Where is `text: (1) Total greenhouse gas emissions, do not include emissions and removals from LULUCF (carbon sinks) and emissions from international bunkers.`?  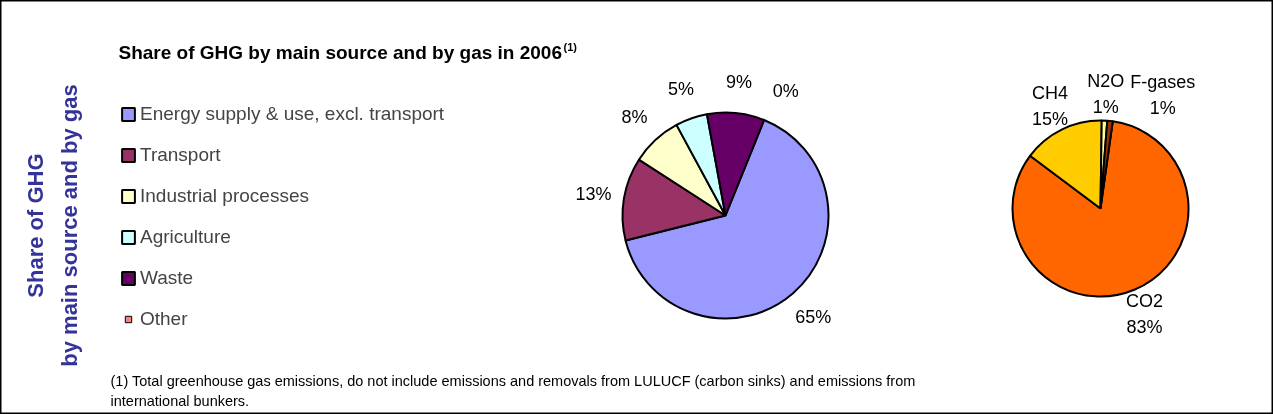
text: (1) Total greenhouse gas emissions, do not include emissions and removals from LULUCF (carbon sinks) and emissions from international bunkers. is located at coordinates (513, 390).